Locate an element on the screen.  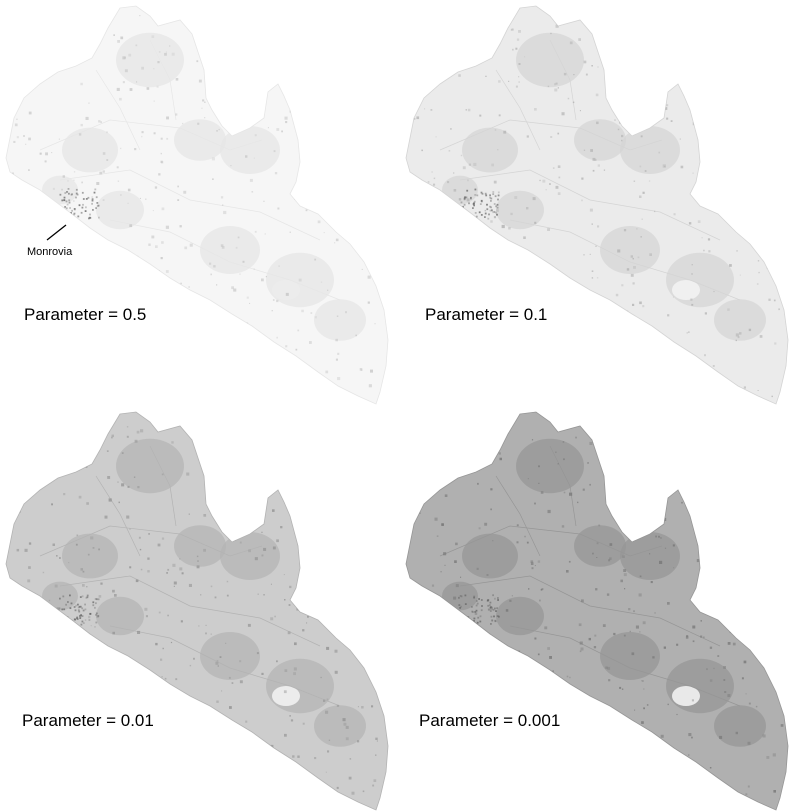
parameter-label: Parameter = 0.1 is located at coordinates (486, 314).